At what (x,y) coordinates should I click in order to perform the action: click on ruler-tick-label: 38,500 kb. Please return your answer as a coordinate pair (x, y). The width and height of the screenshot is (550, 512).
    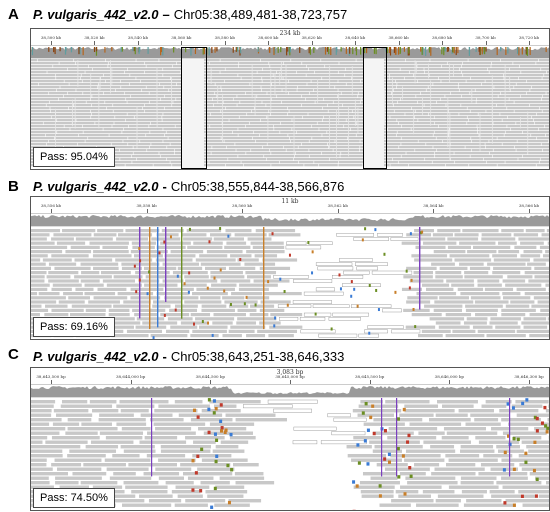
    Looking at the image, I should click on (51, 37).